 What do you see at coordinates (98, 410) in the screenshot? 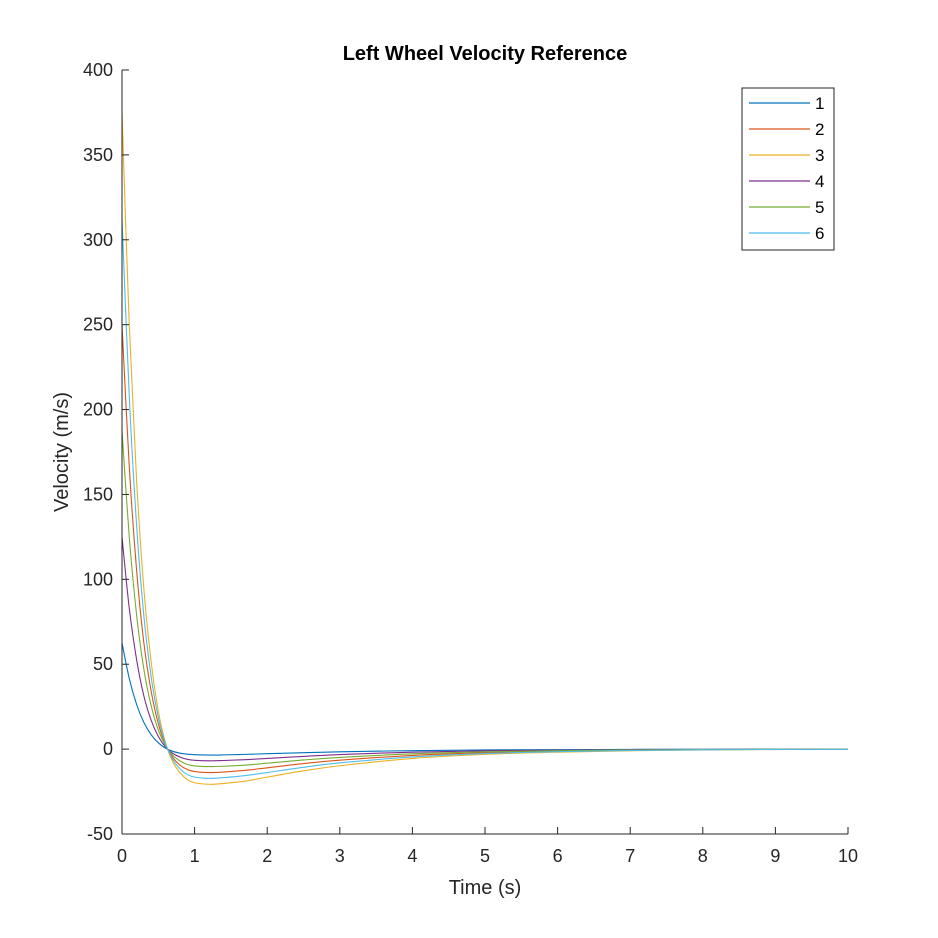
I see `y-tick-label: 200` at bounding box center [98, 410].